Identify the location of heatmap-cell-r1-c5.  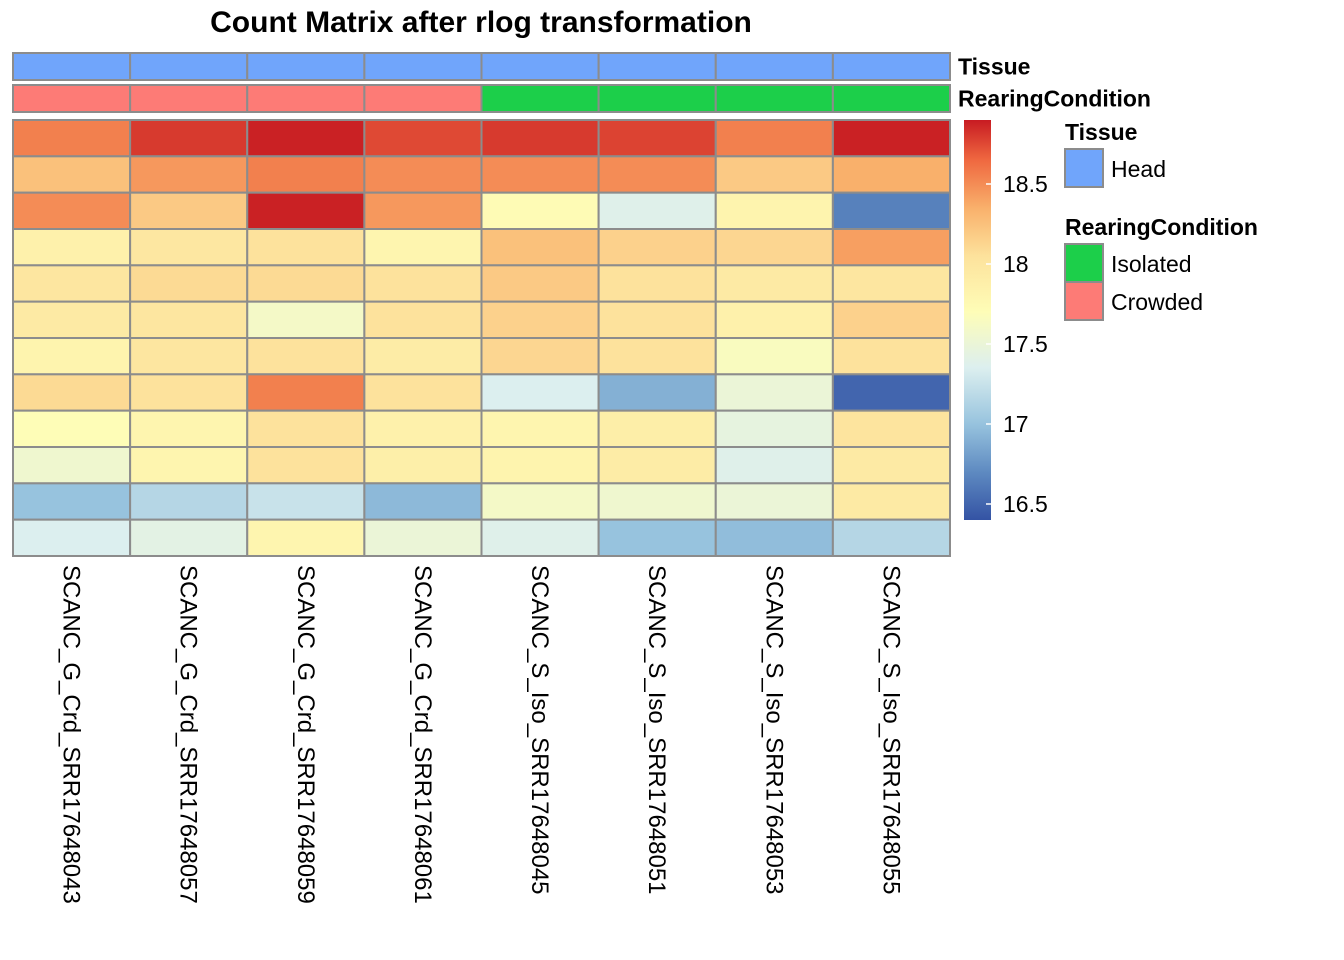
(540, 138).